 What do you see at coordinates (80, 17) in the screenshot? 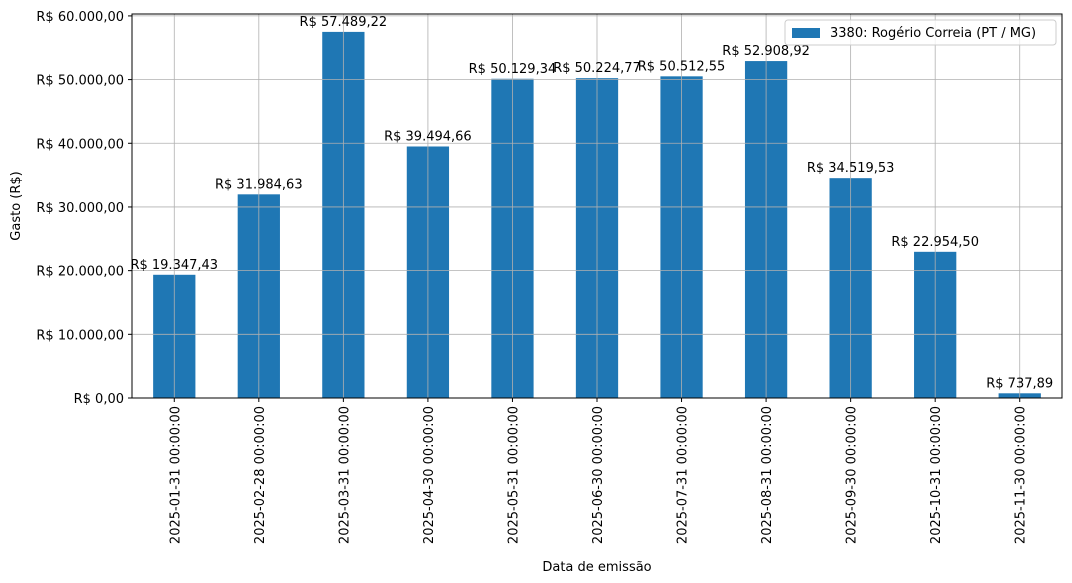
I see `y-tick-label: R$ 60.000,00` at bounding box center [80, 17].